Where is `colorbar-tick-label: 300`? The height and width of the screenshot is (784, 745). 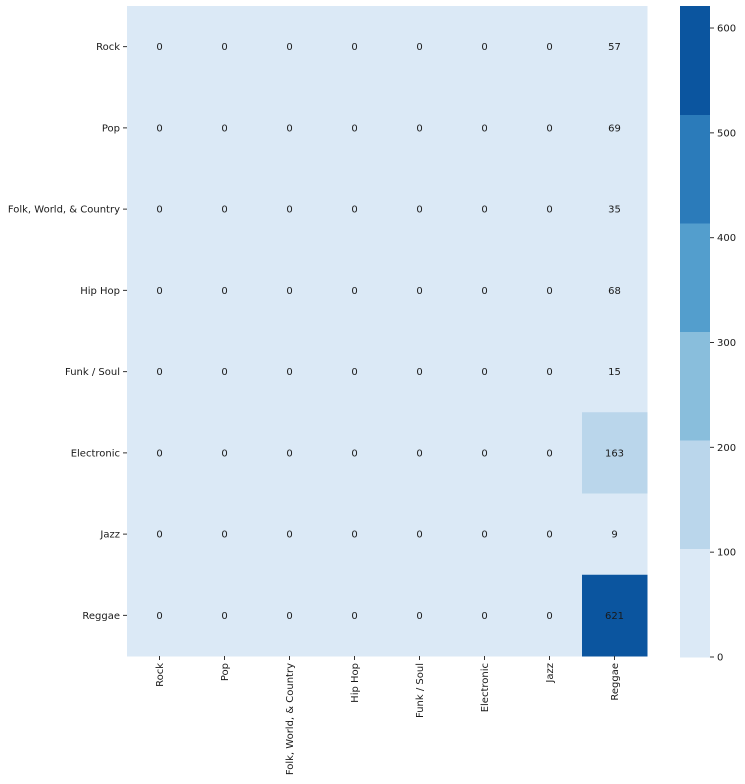 colorbar-tick-label: 300 is located at coordinates (726, 343).